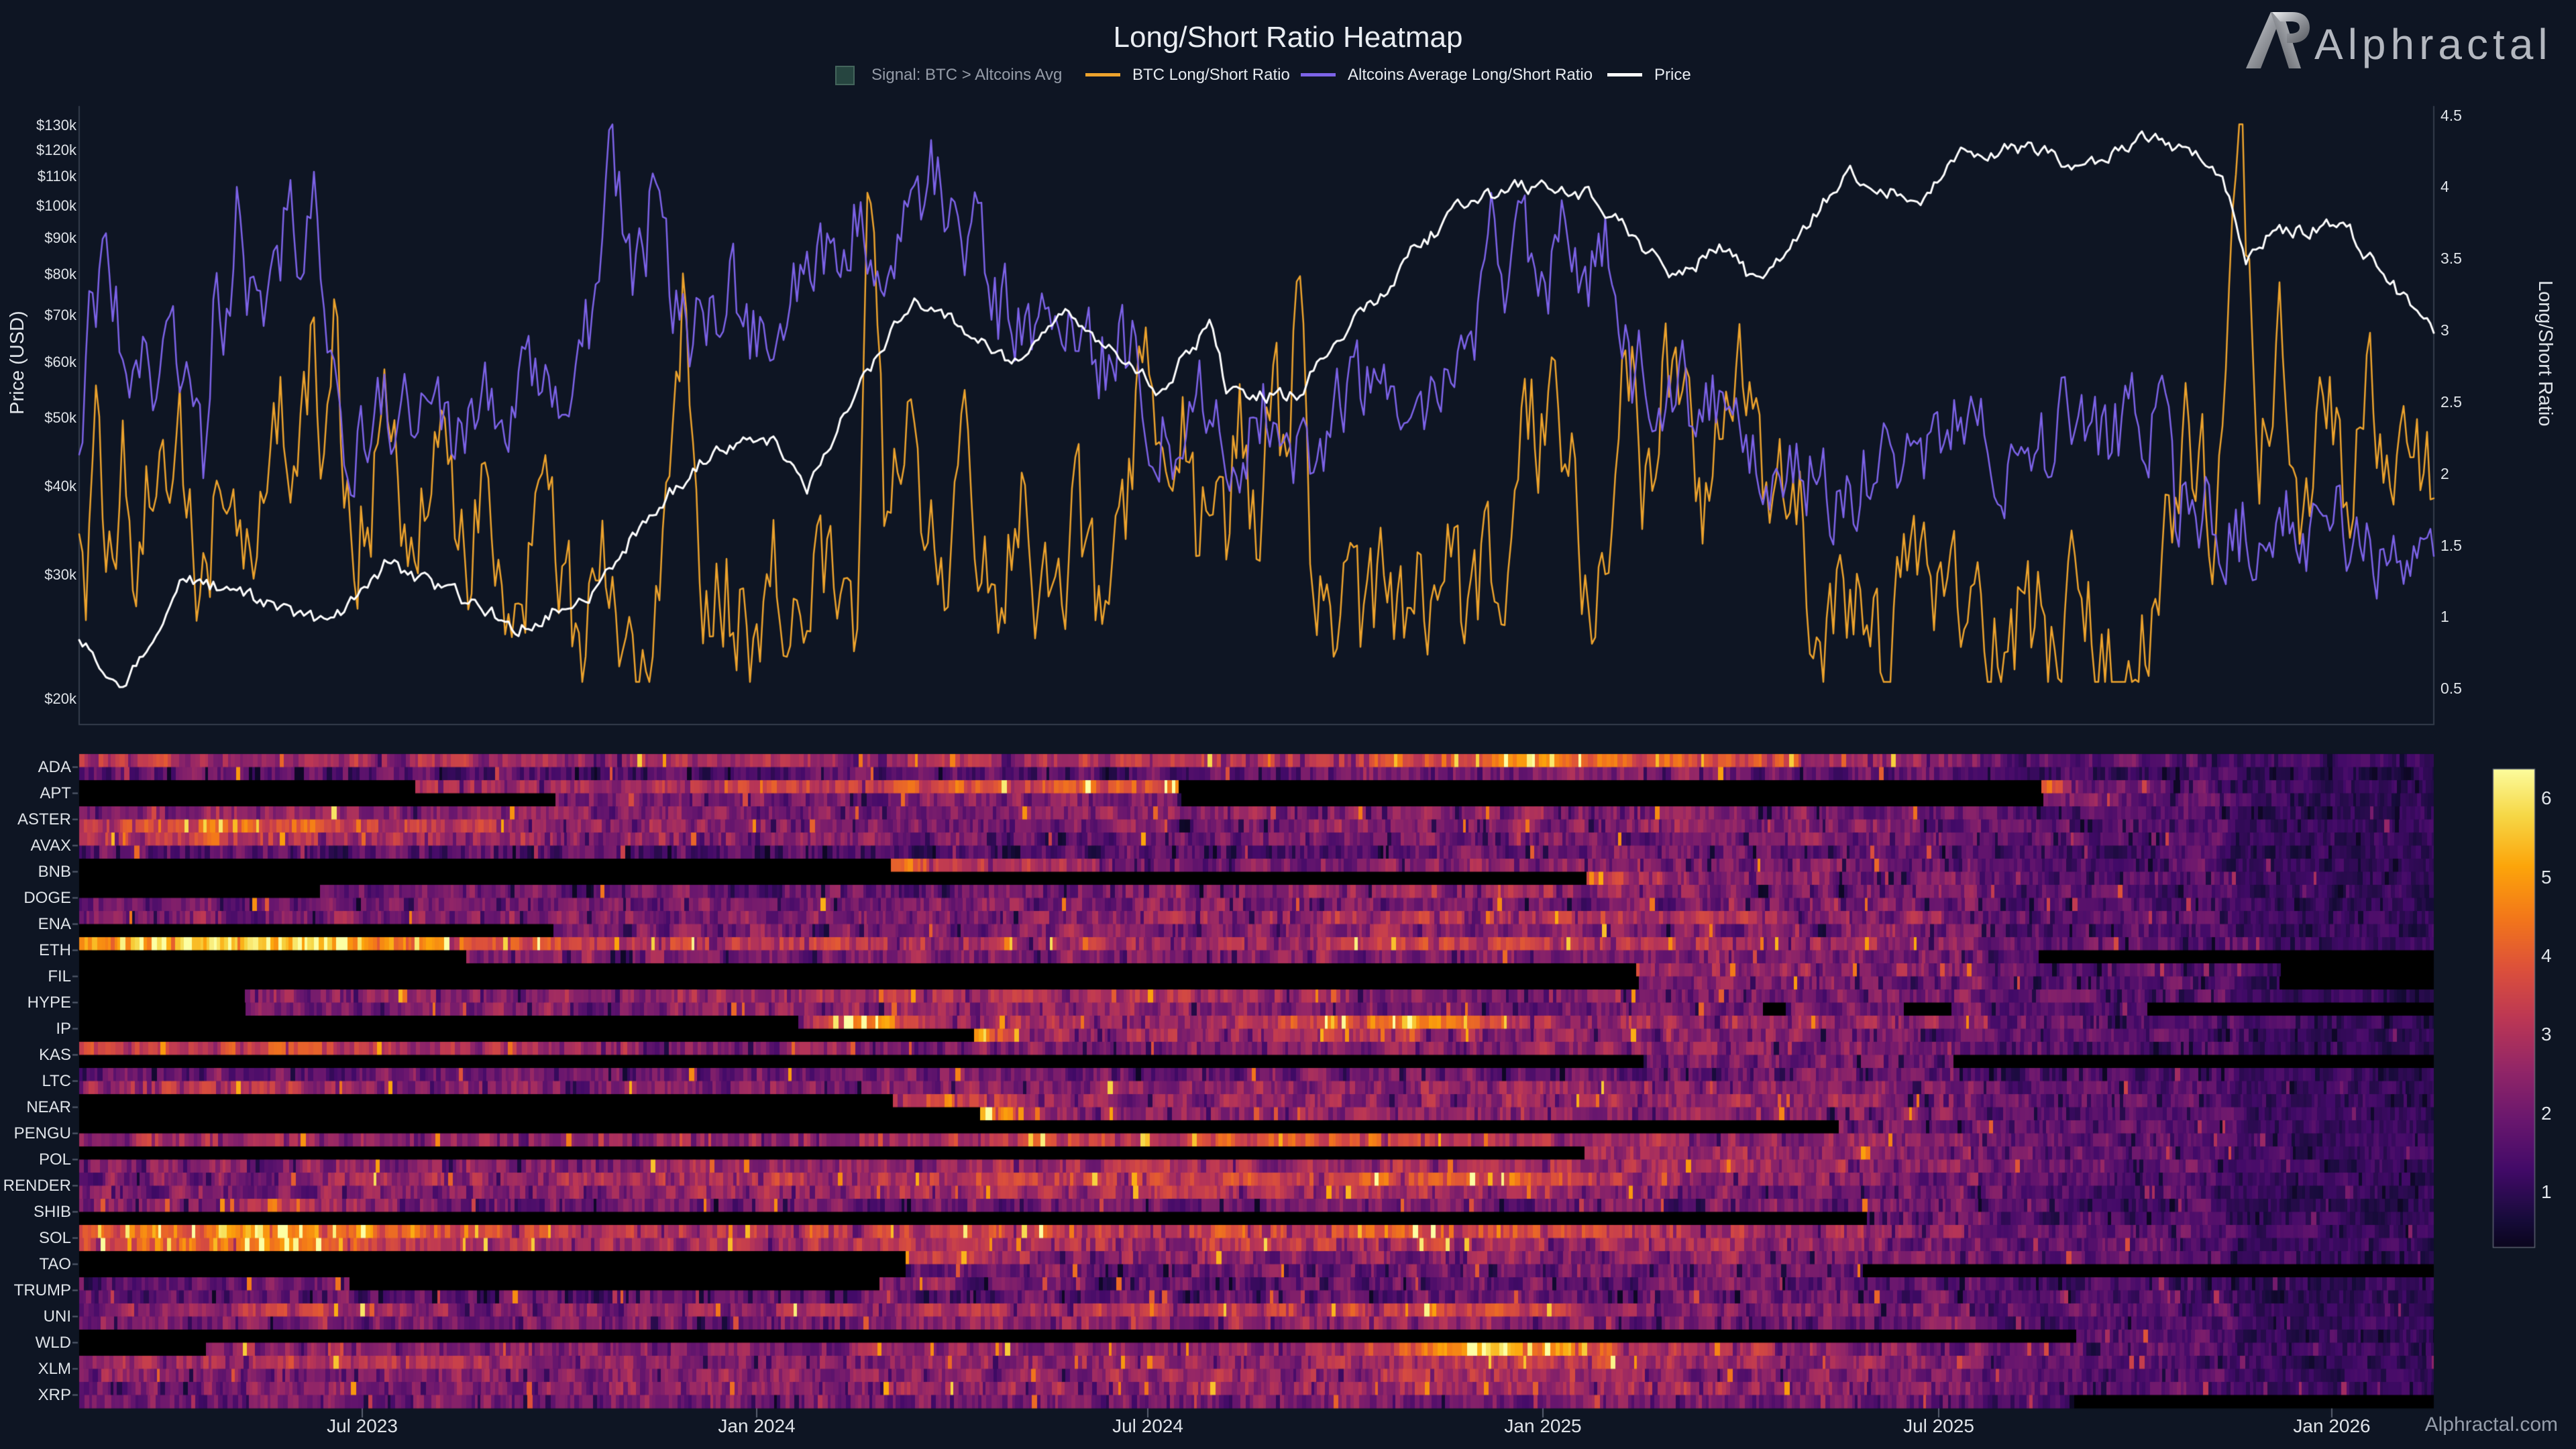 The width and height of the screenshot is (2576, 1449). Describe the element at coordinates (2433, 44) in the screenshot. I see `svg-text: Alphractal` at that location.